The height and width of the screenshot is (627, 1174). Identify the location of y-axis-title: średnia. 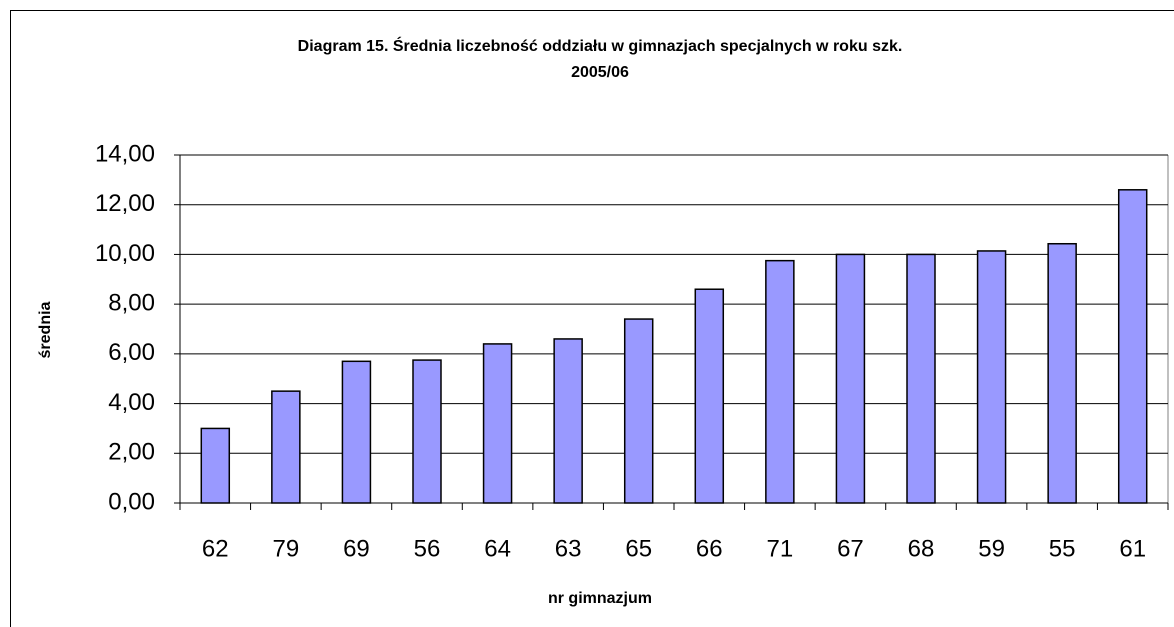
(45, 329).